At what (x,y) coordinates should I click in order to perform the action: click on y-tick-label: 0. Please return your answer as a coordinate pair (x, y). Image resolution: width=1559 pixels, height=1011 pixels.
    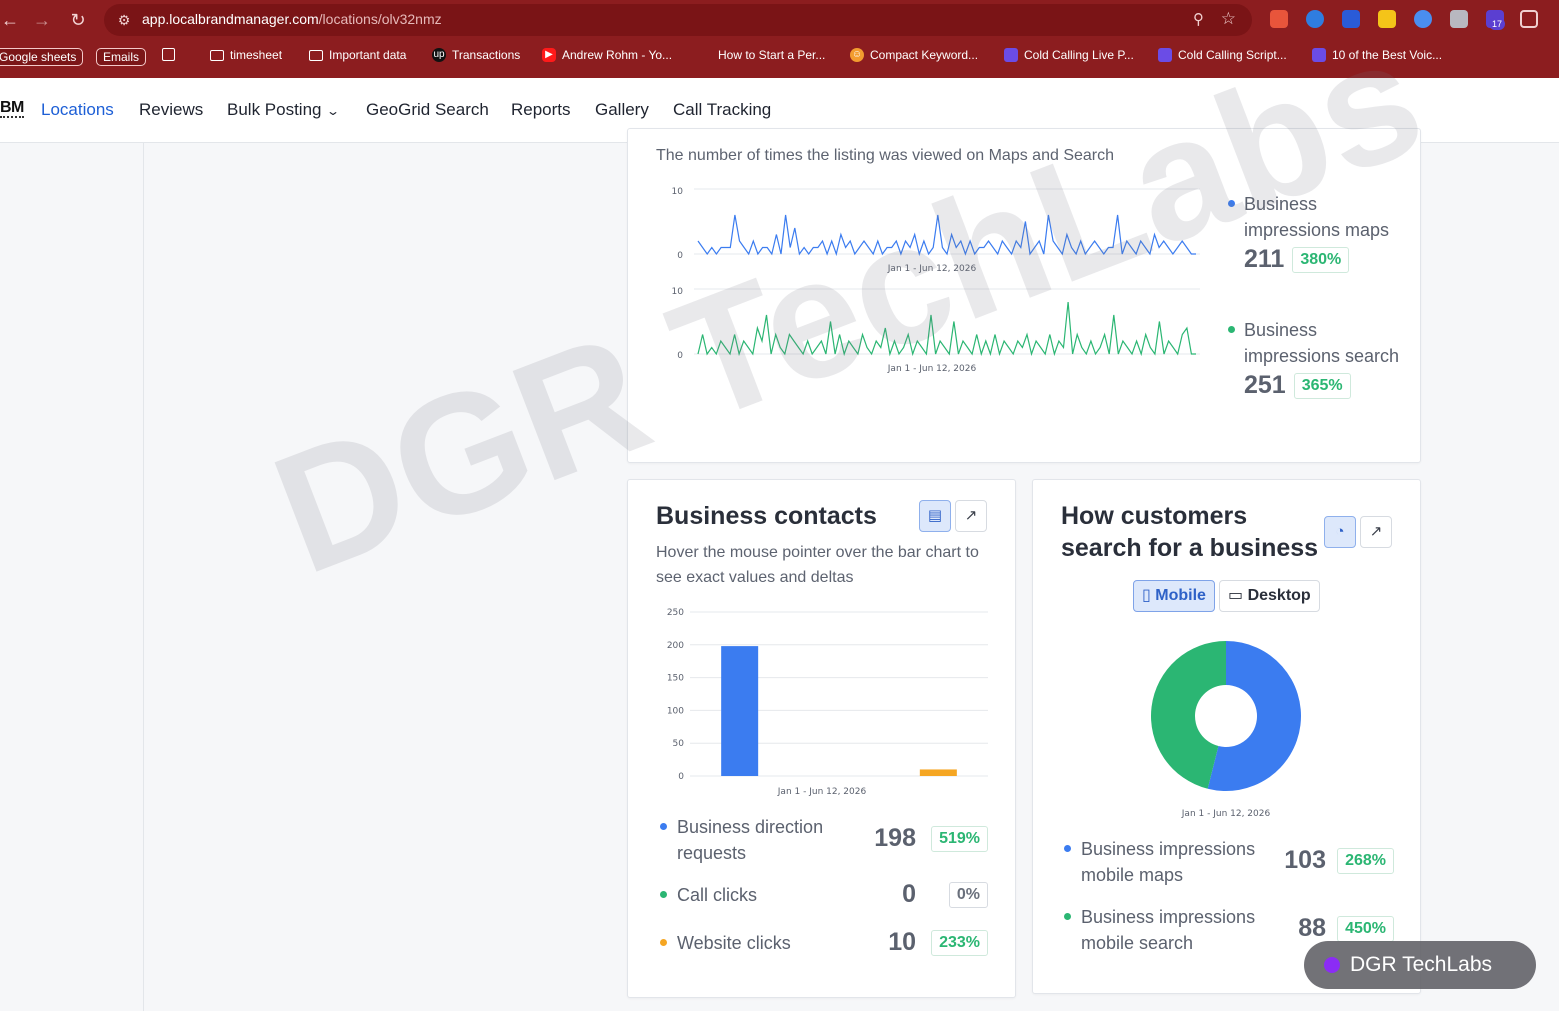
    Looking at the image, I should click on (680, 256).